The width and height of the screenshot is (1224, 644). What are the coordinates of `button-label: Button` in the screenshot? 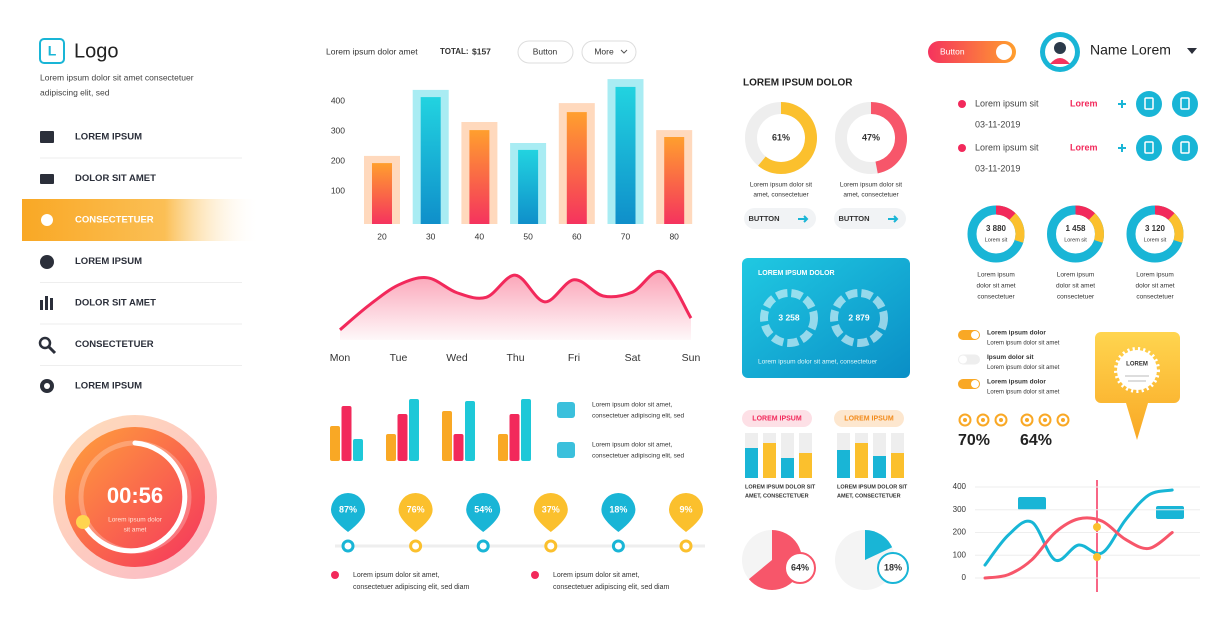 It's located at (545, 51).